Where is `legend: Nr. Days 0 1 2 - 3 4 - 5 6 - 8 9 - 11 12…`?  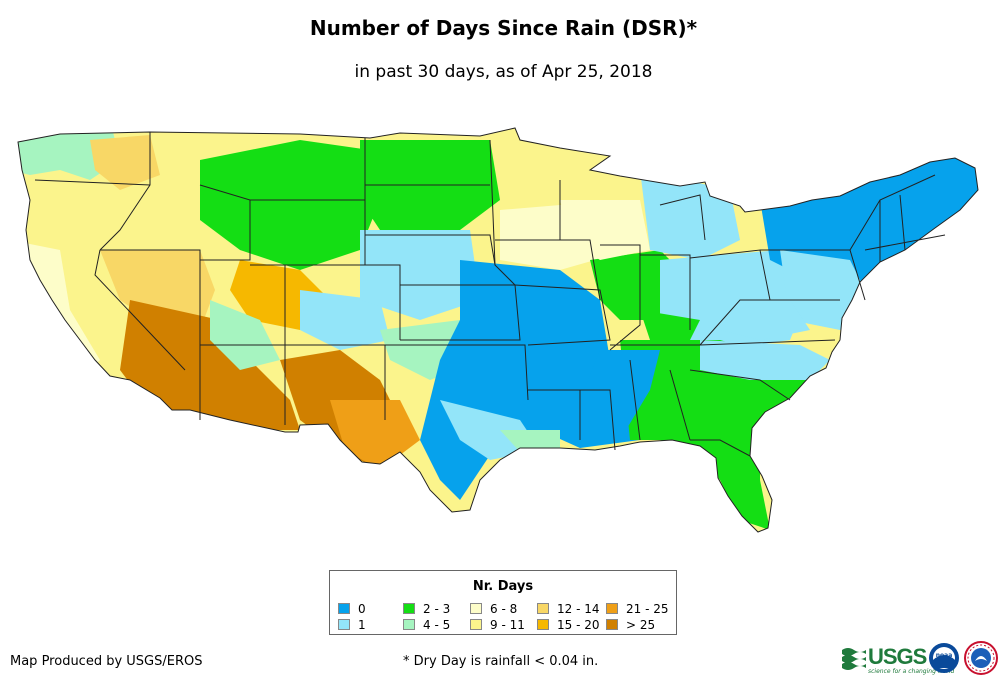
legend: Nr. Days 0 1 2 - 3 4 - 5 6 - 8 9 - 11 12… is located at coordinates (503, 602).